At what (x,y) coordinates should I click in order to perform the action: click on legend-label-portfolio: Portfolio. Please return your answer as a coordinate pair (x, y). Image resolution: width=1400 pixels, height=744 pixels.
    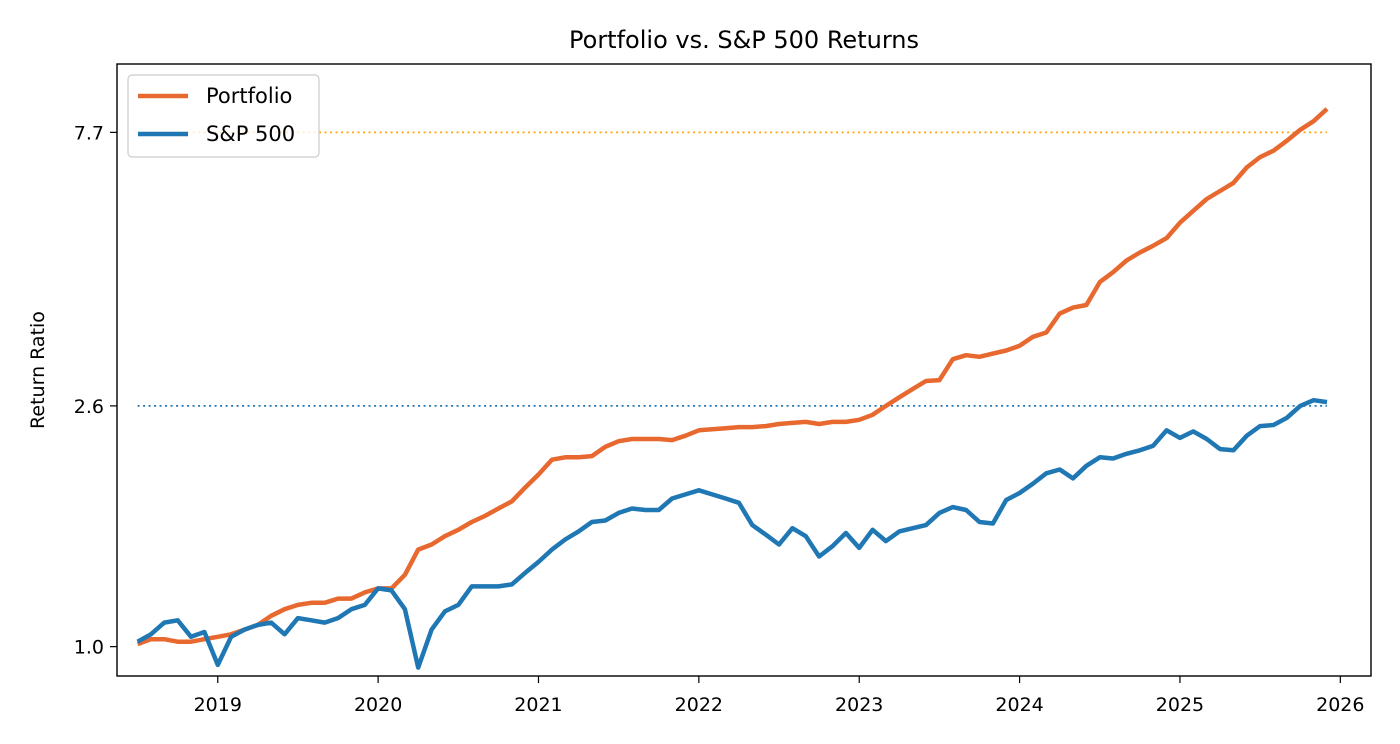
    Looking at the image, I should click on (249, 96).